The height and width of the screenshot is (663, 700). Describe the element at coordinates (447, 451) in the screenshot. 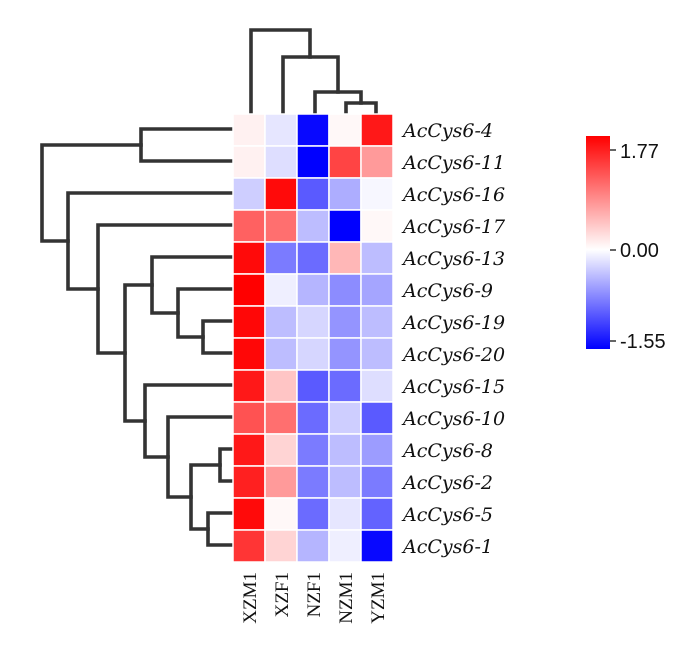

I see `row-label: AcCys6-8` at that location.